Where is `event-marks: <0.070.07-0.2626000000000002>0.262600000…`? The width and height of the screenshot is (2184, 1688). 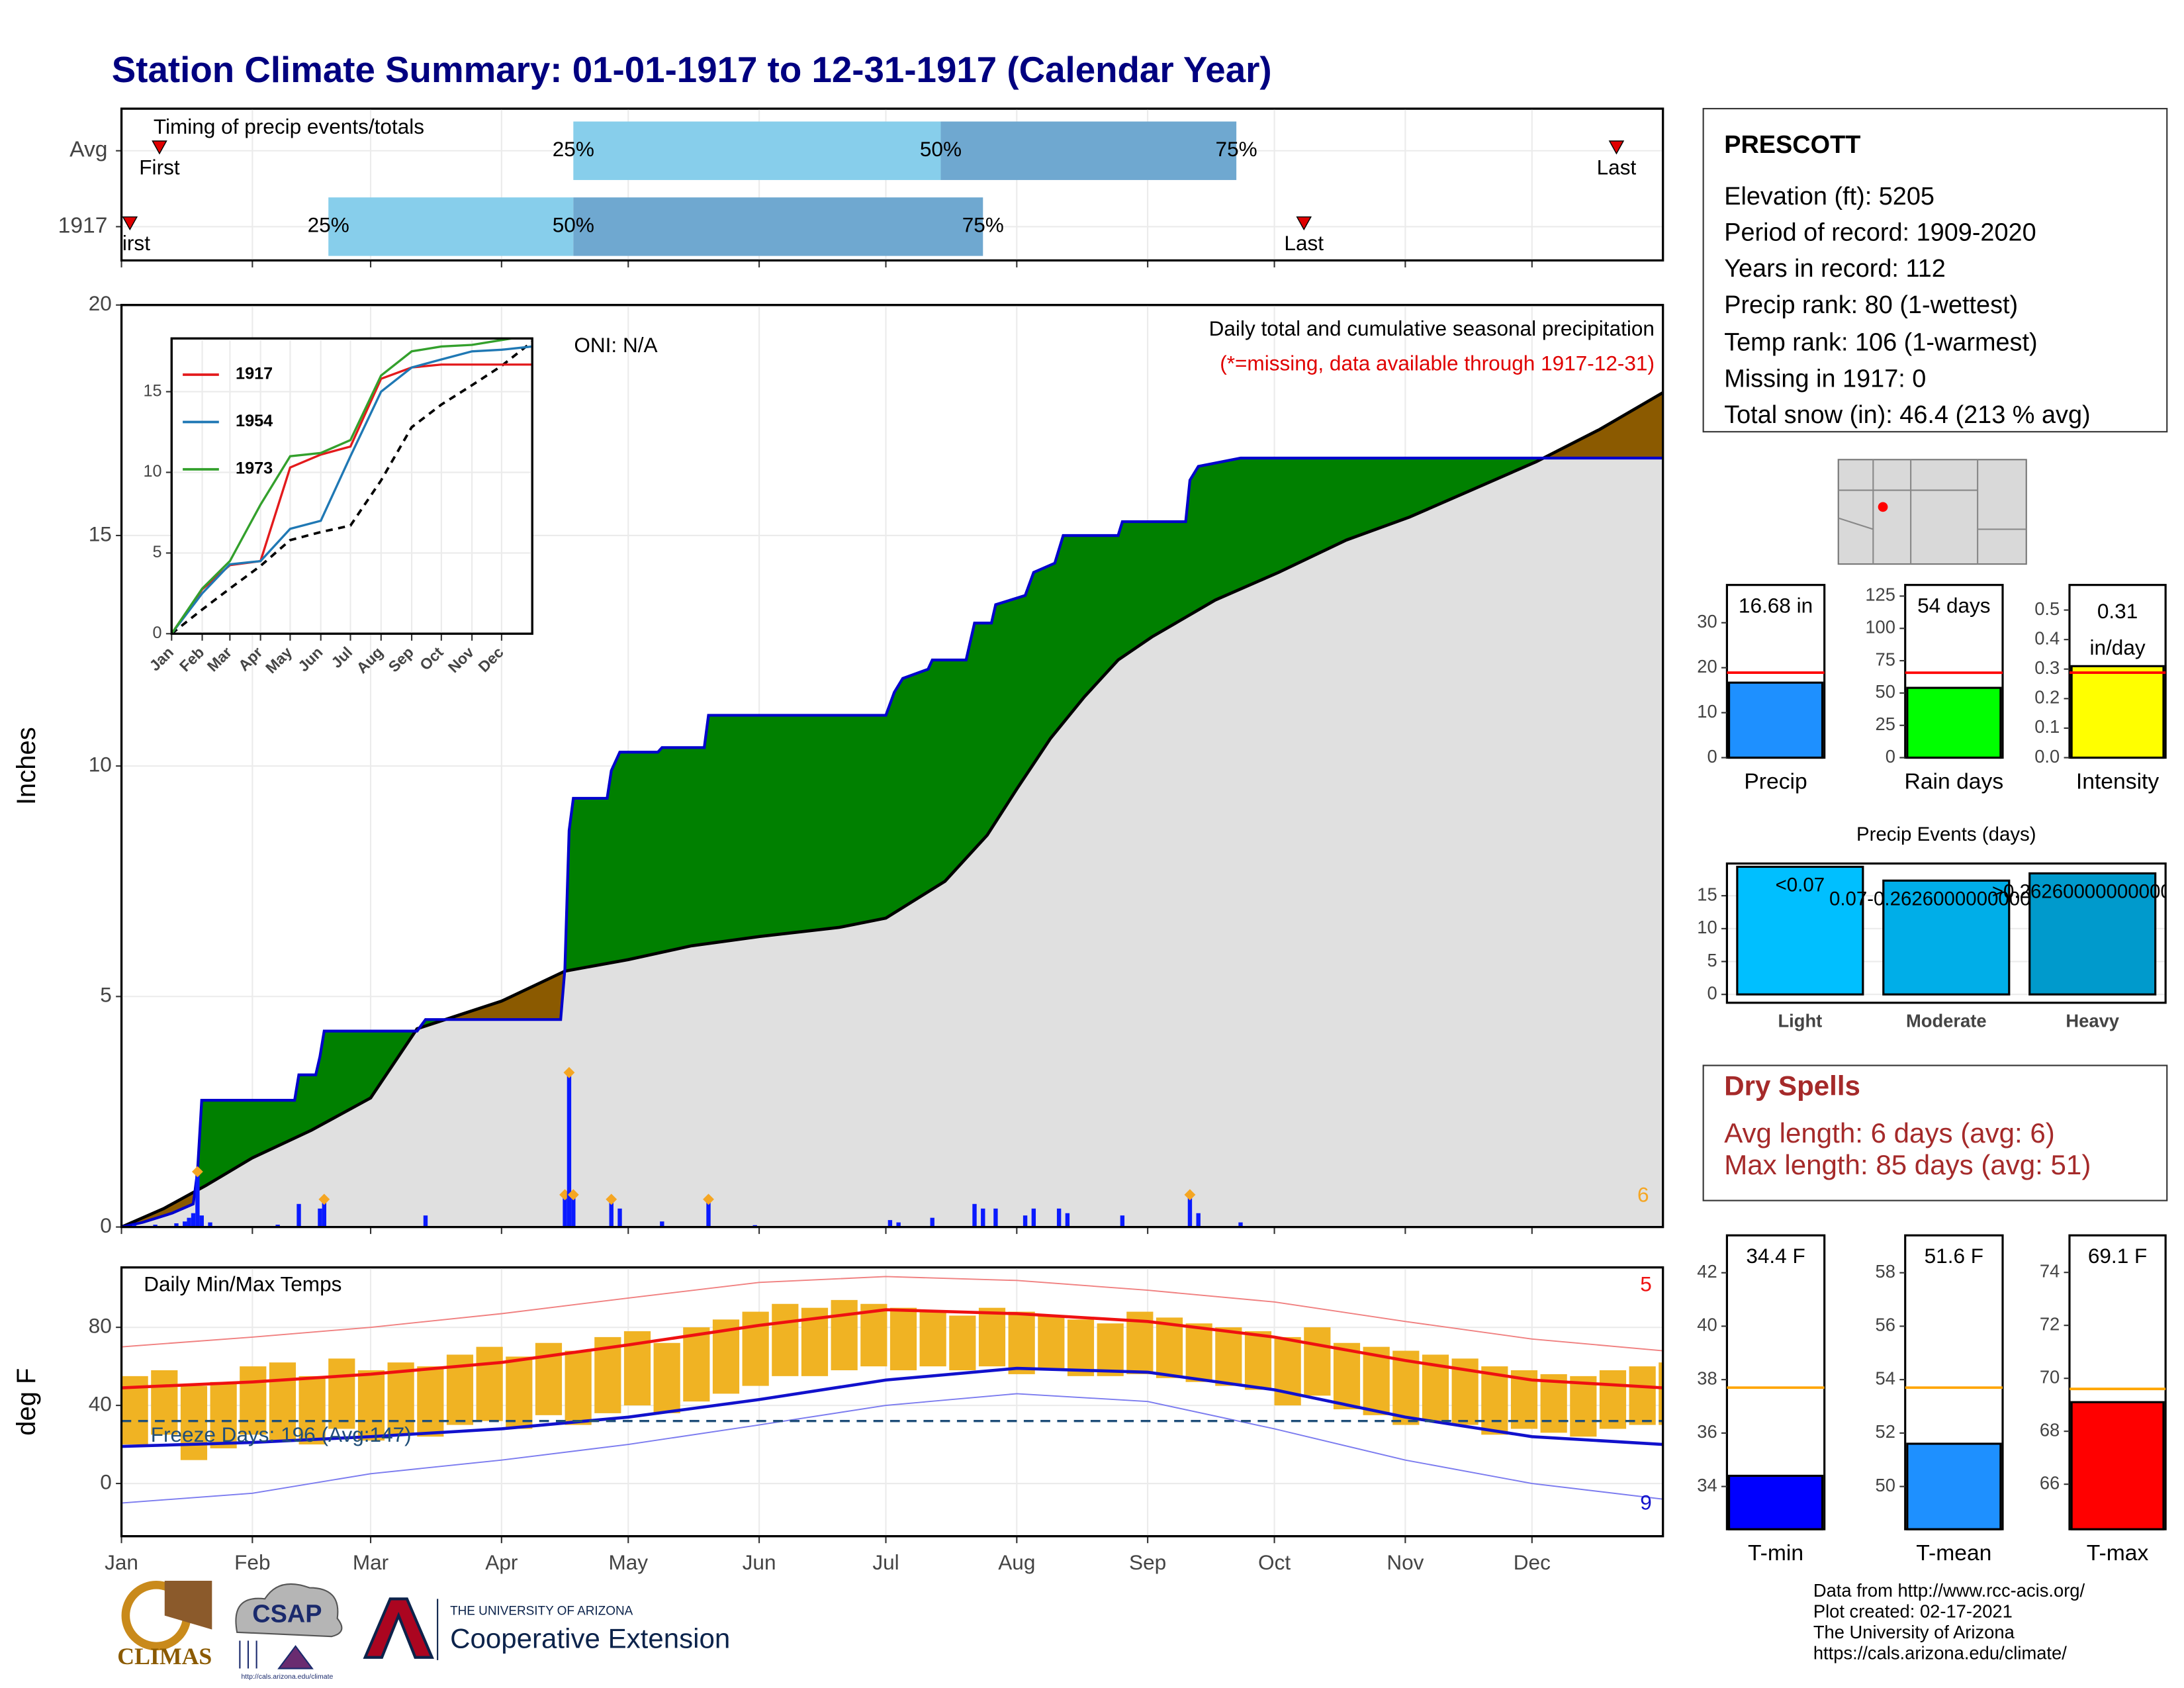 event-marks: <0.070.07-0.2626000000000002>0.262600000… is located at coordinates (1951, 930).